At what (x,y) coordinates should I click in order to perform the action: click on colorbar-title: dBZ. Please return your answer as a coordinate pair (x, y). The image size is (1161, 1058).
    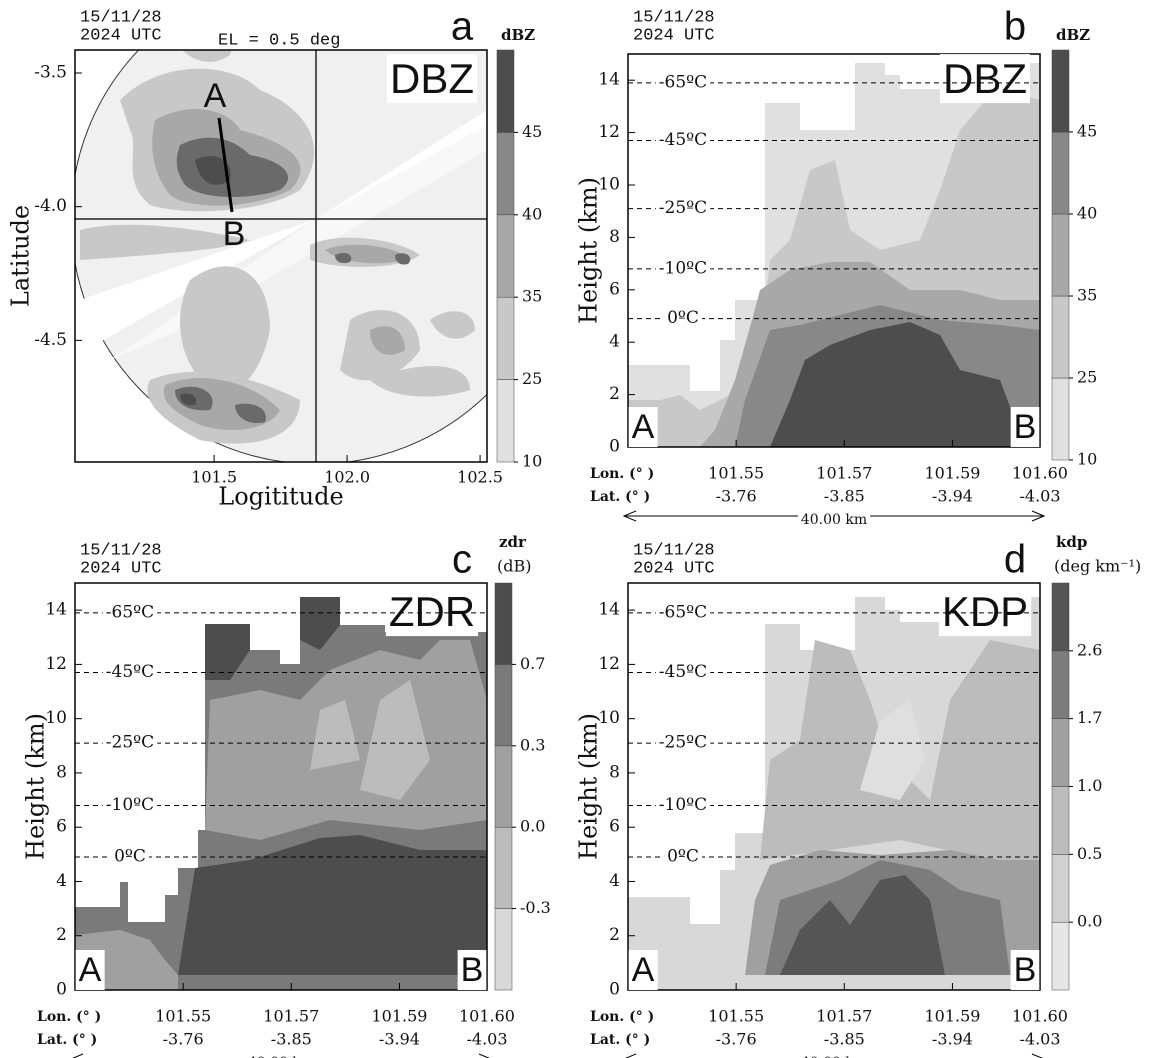
    Looking at the image, I should click on (1073, 35).